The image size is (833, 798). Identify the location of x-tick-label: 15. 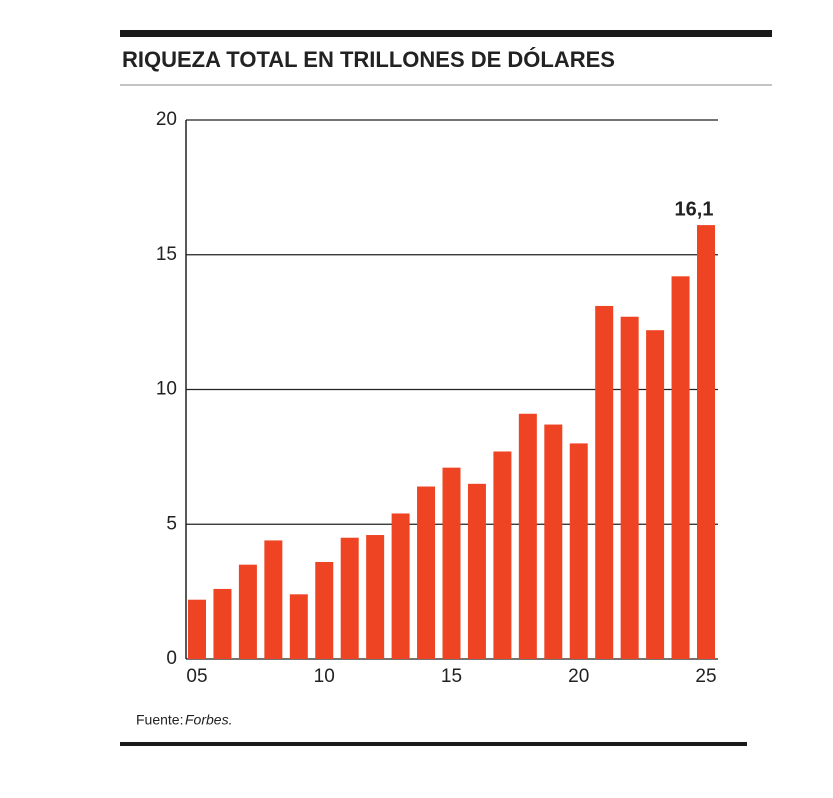
(451, 676).